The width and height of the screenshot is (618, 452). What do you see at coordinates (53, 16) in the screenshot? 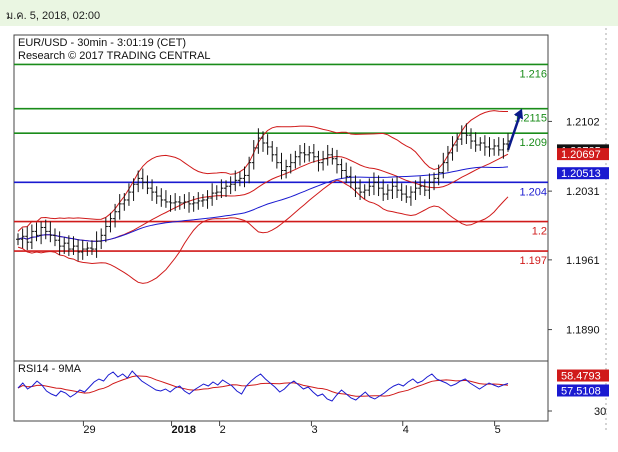
I see `datetime-label: ม.ค. 5, 2018, 02:00` at bounding box center [53, 16].